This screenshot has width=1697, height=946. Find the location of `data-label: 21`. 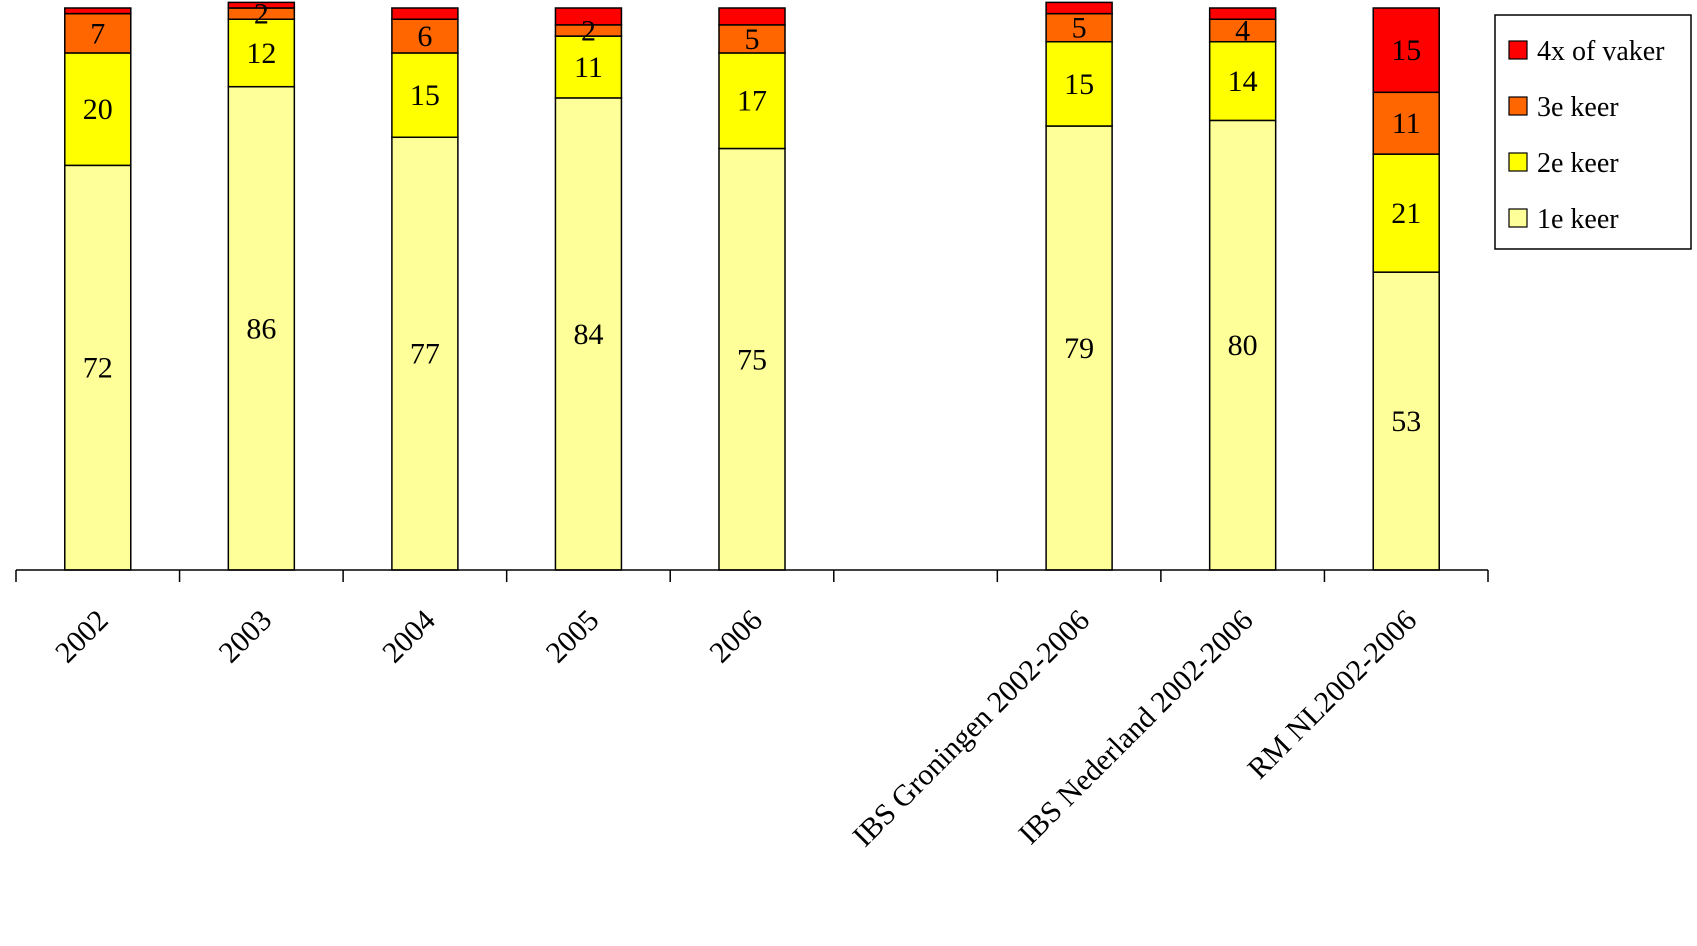

data-label: 21 is located at coordinates (1406, 213).